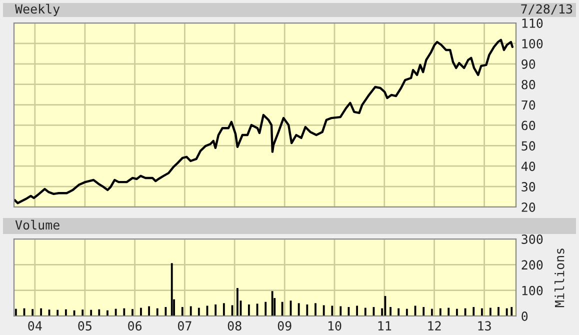 The image size is (579, 335). I want to click on y-tick-label: 80, so click(529, 85).